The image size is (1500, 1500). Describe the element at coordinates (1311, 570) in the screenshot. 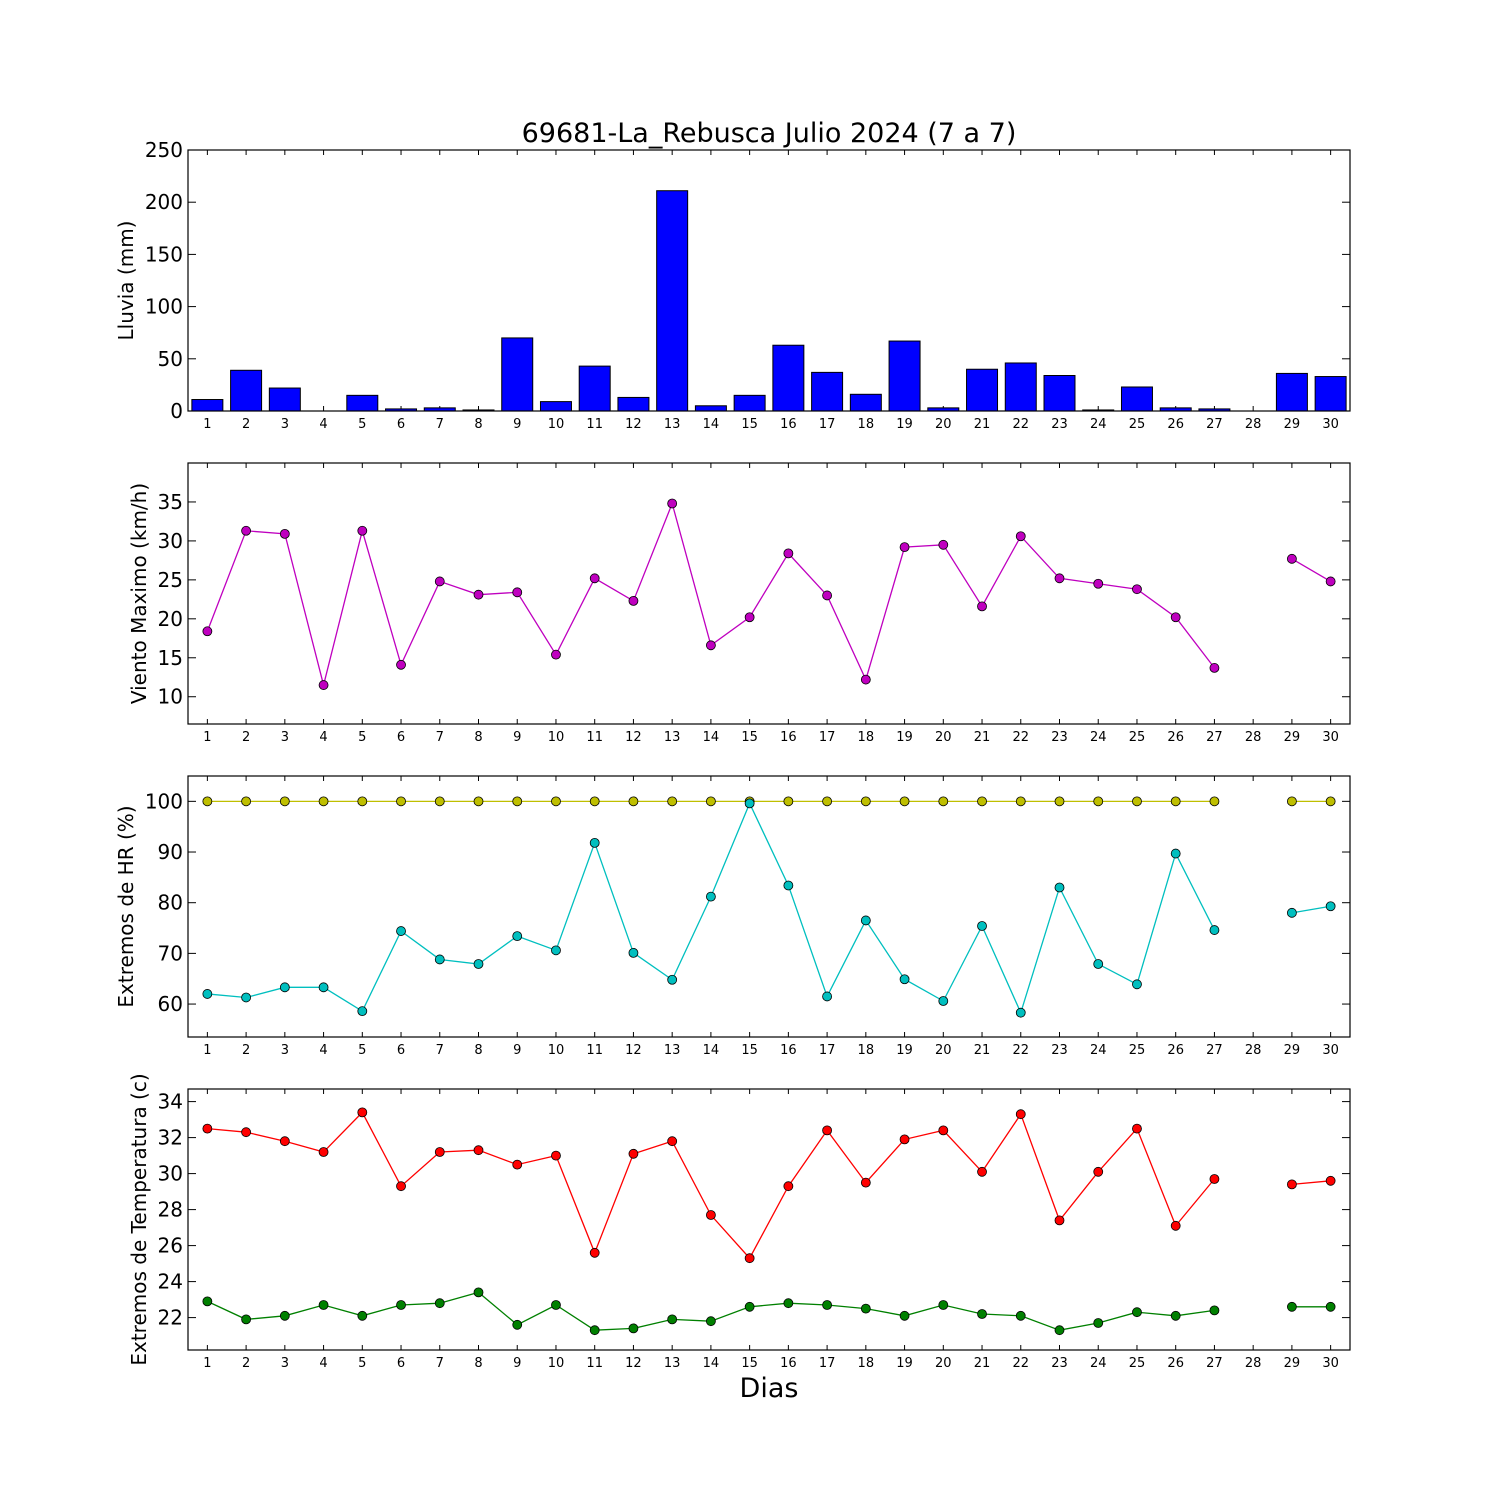

I see `series-line` at that location.